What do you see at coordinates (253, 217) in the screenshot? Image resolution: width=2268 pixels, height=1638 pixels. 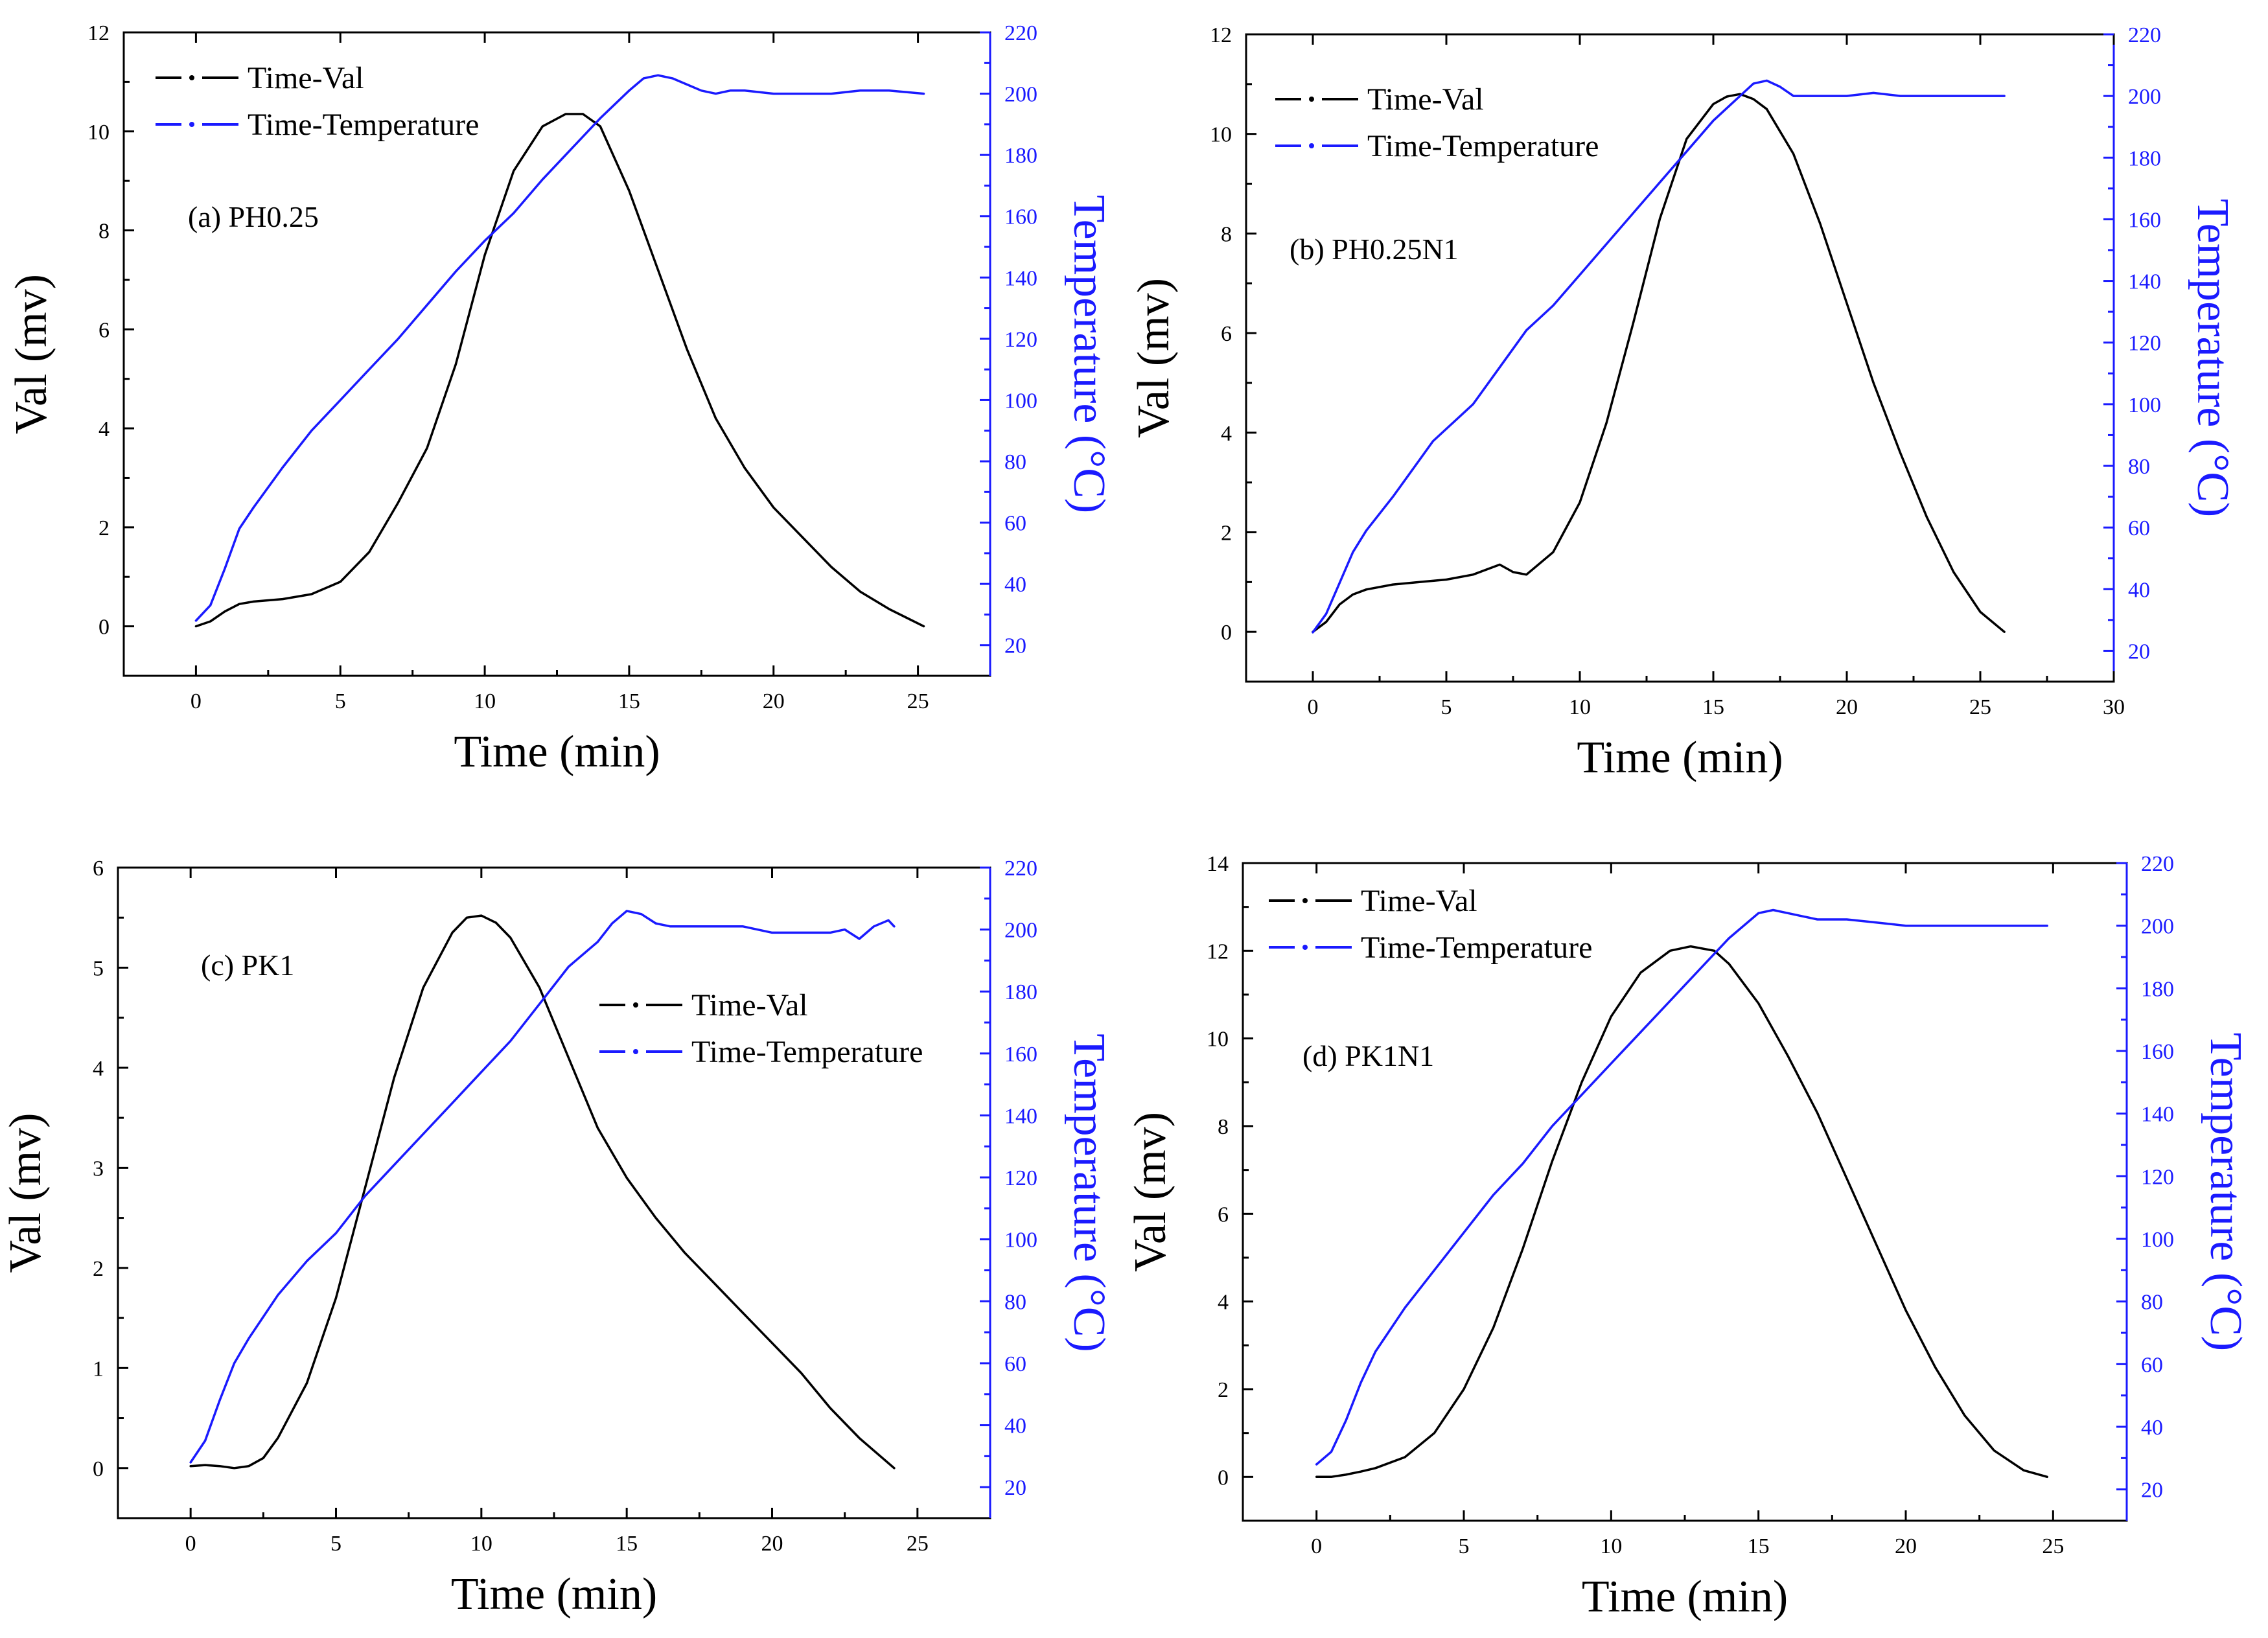 I see `panel-annotation: (a) PH0.25` at bounding box center [253, 217].